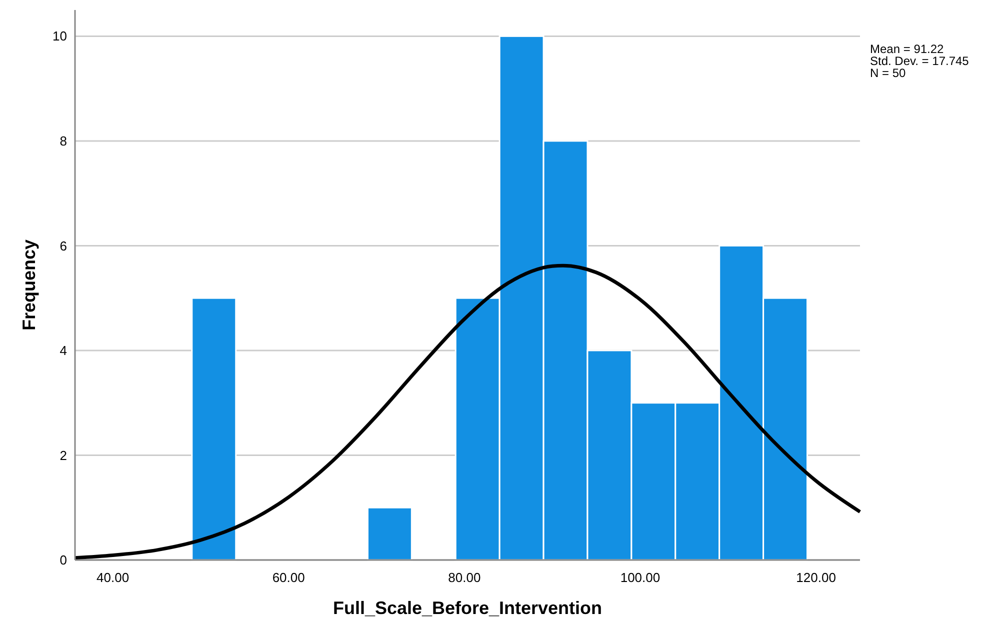 Image resolution: width=995 pixels, height=630 pixels. What do you see at coordinates (288, 577) in the screenshot?
I see `x-tick-label: 60.00` at bounding box center [288, 577].